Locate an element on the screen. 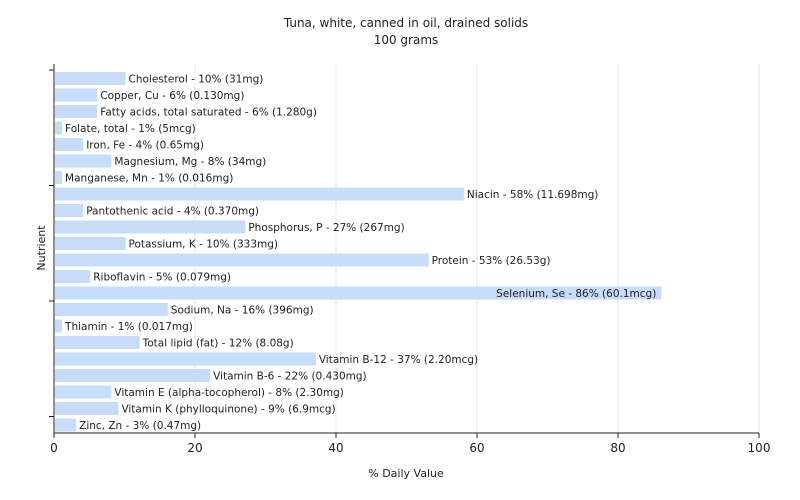  bar-label-9: Phosphorus, P - 27% (267mg) is located at coordinates (326, 228).